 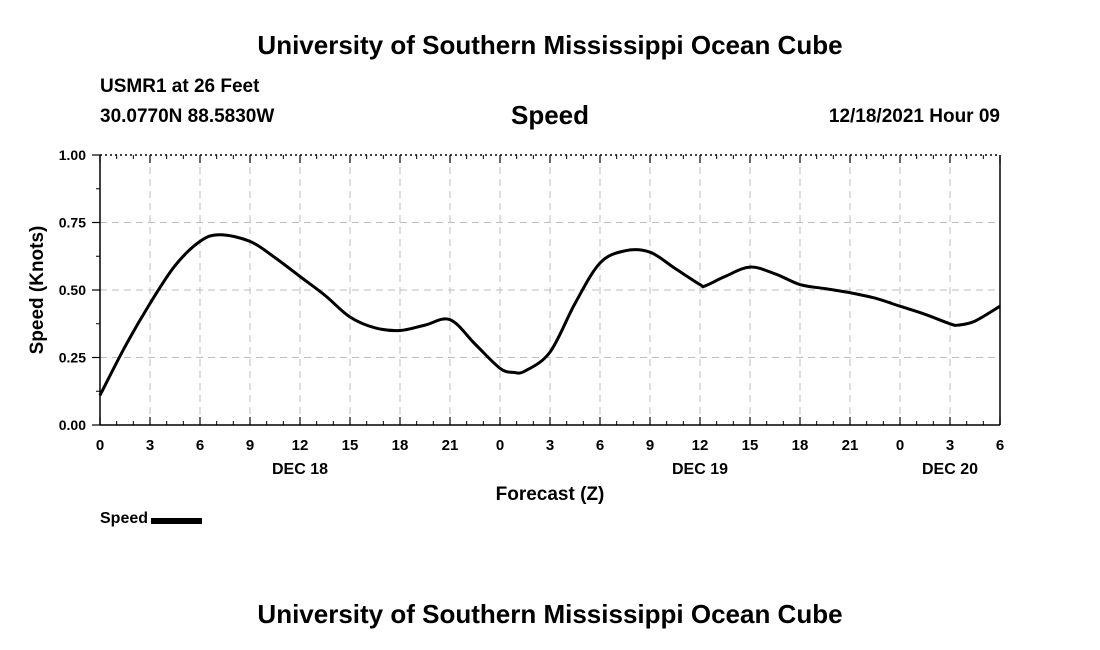 I want to click on forecast-timestamp: 12/18/2021 Hour 09, so click(x=914, y=116).